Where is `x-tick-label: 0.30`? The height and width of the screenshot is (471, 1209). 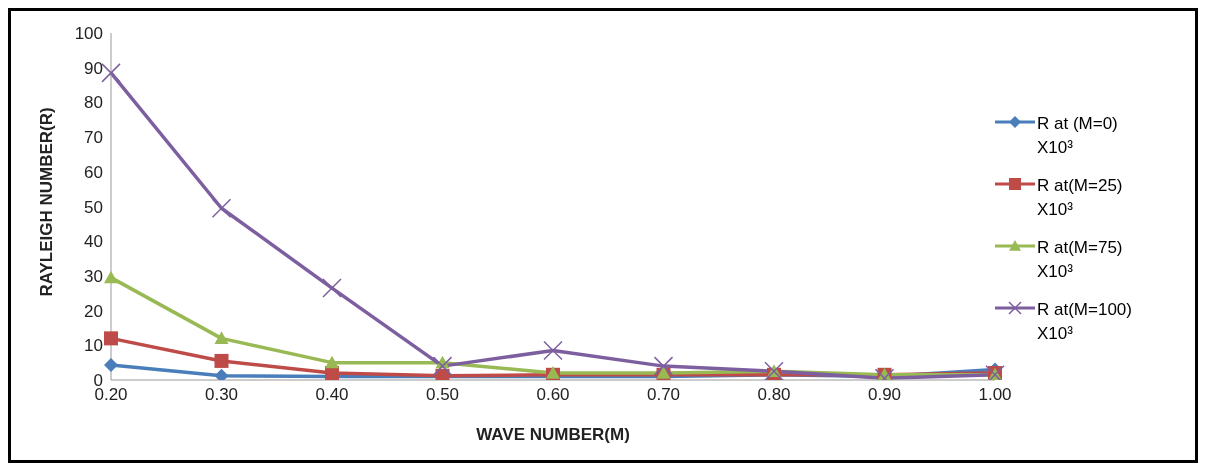 x-tick-label: 0.30 is located at coordinates (221, 395).